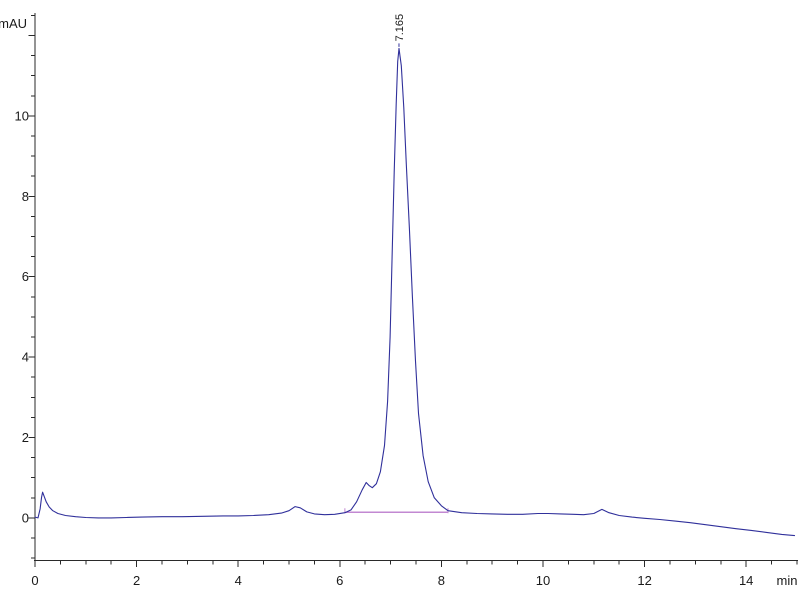  What do you see at coordinates (441, 580) in the screenshot?
I see `x-tick-label: 8` at bounding box center [441, 580].